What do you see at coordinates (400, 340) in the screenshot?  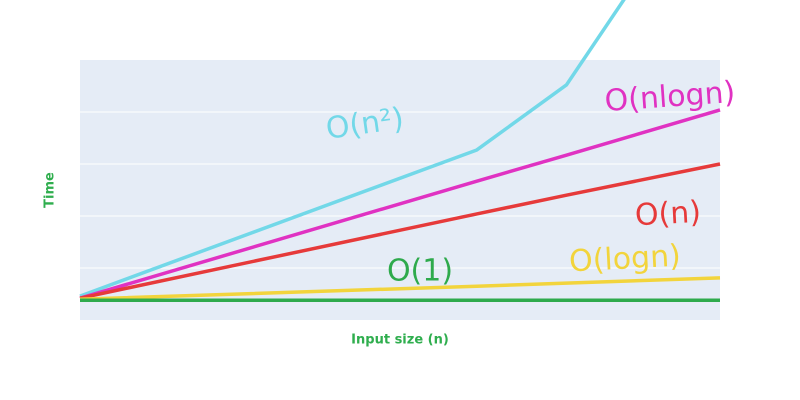 I see `x-axis-title: Input size (n)` at bounding box center [400, 340].